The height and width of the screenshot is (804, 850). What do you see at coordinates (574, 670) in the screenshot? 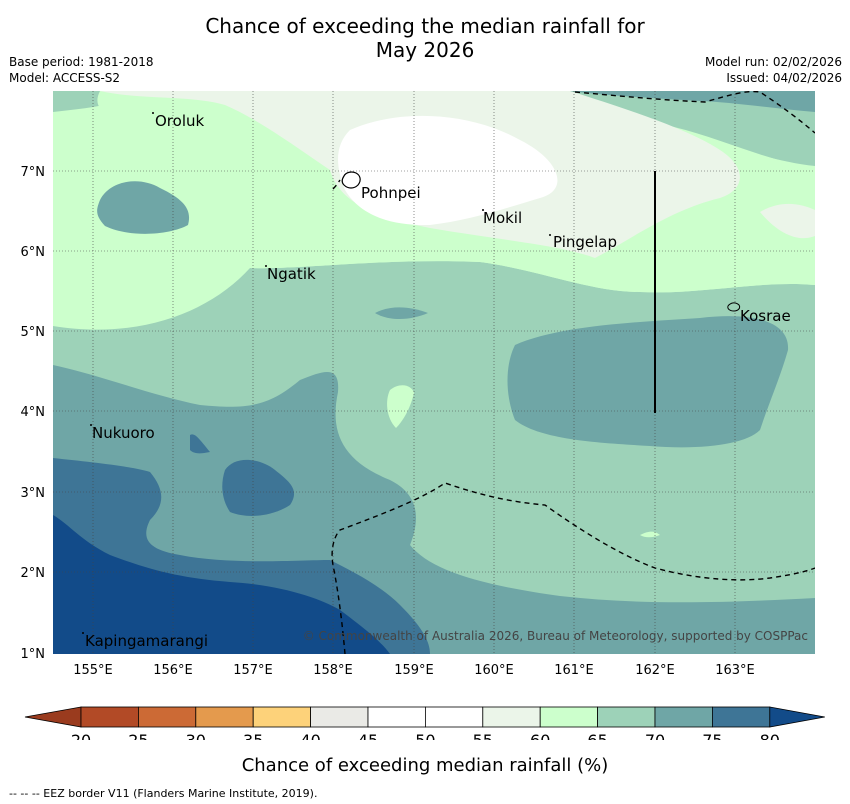
I see `lon-tick-161: 161°E` at bounding box center [574, 670].